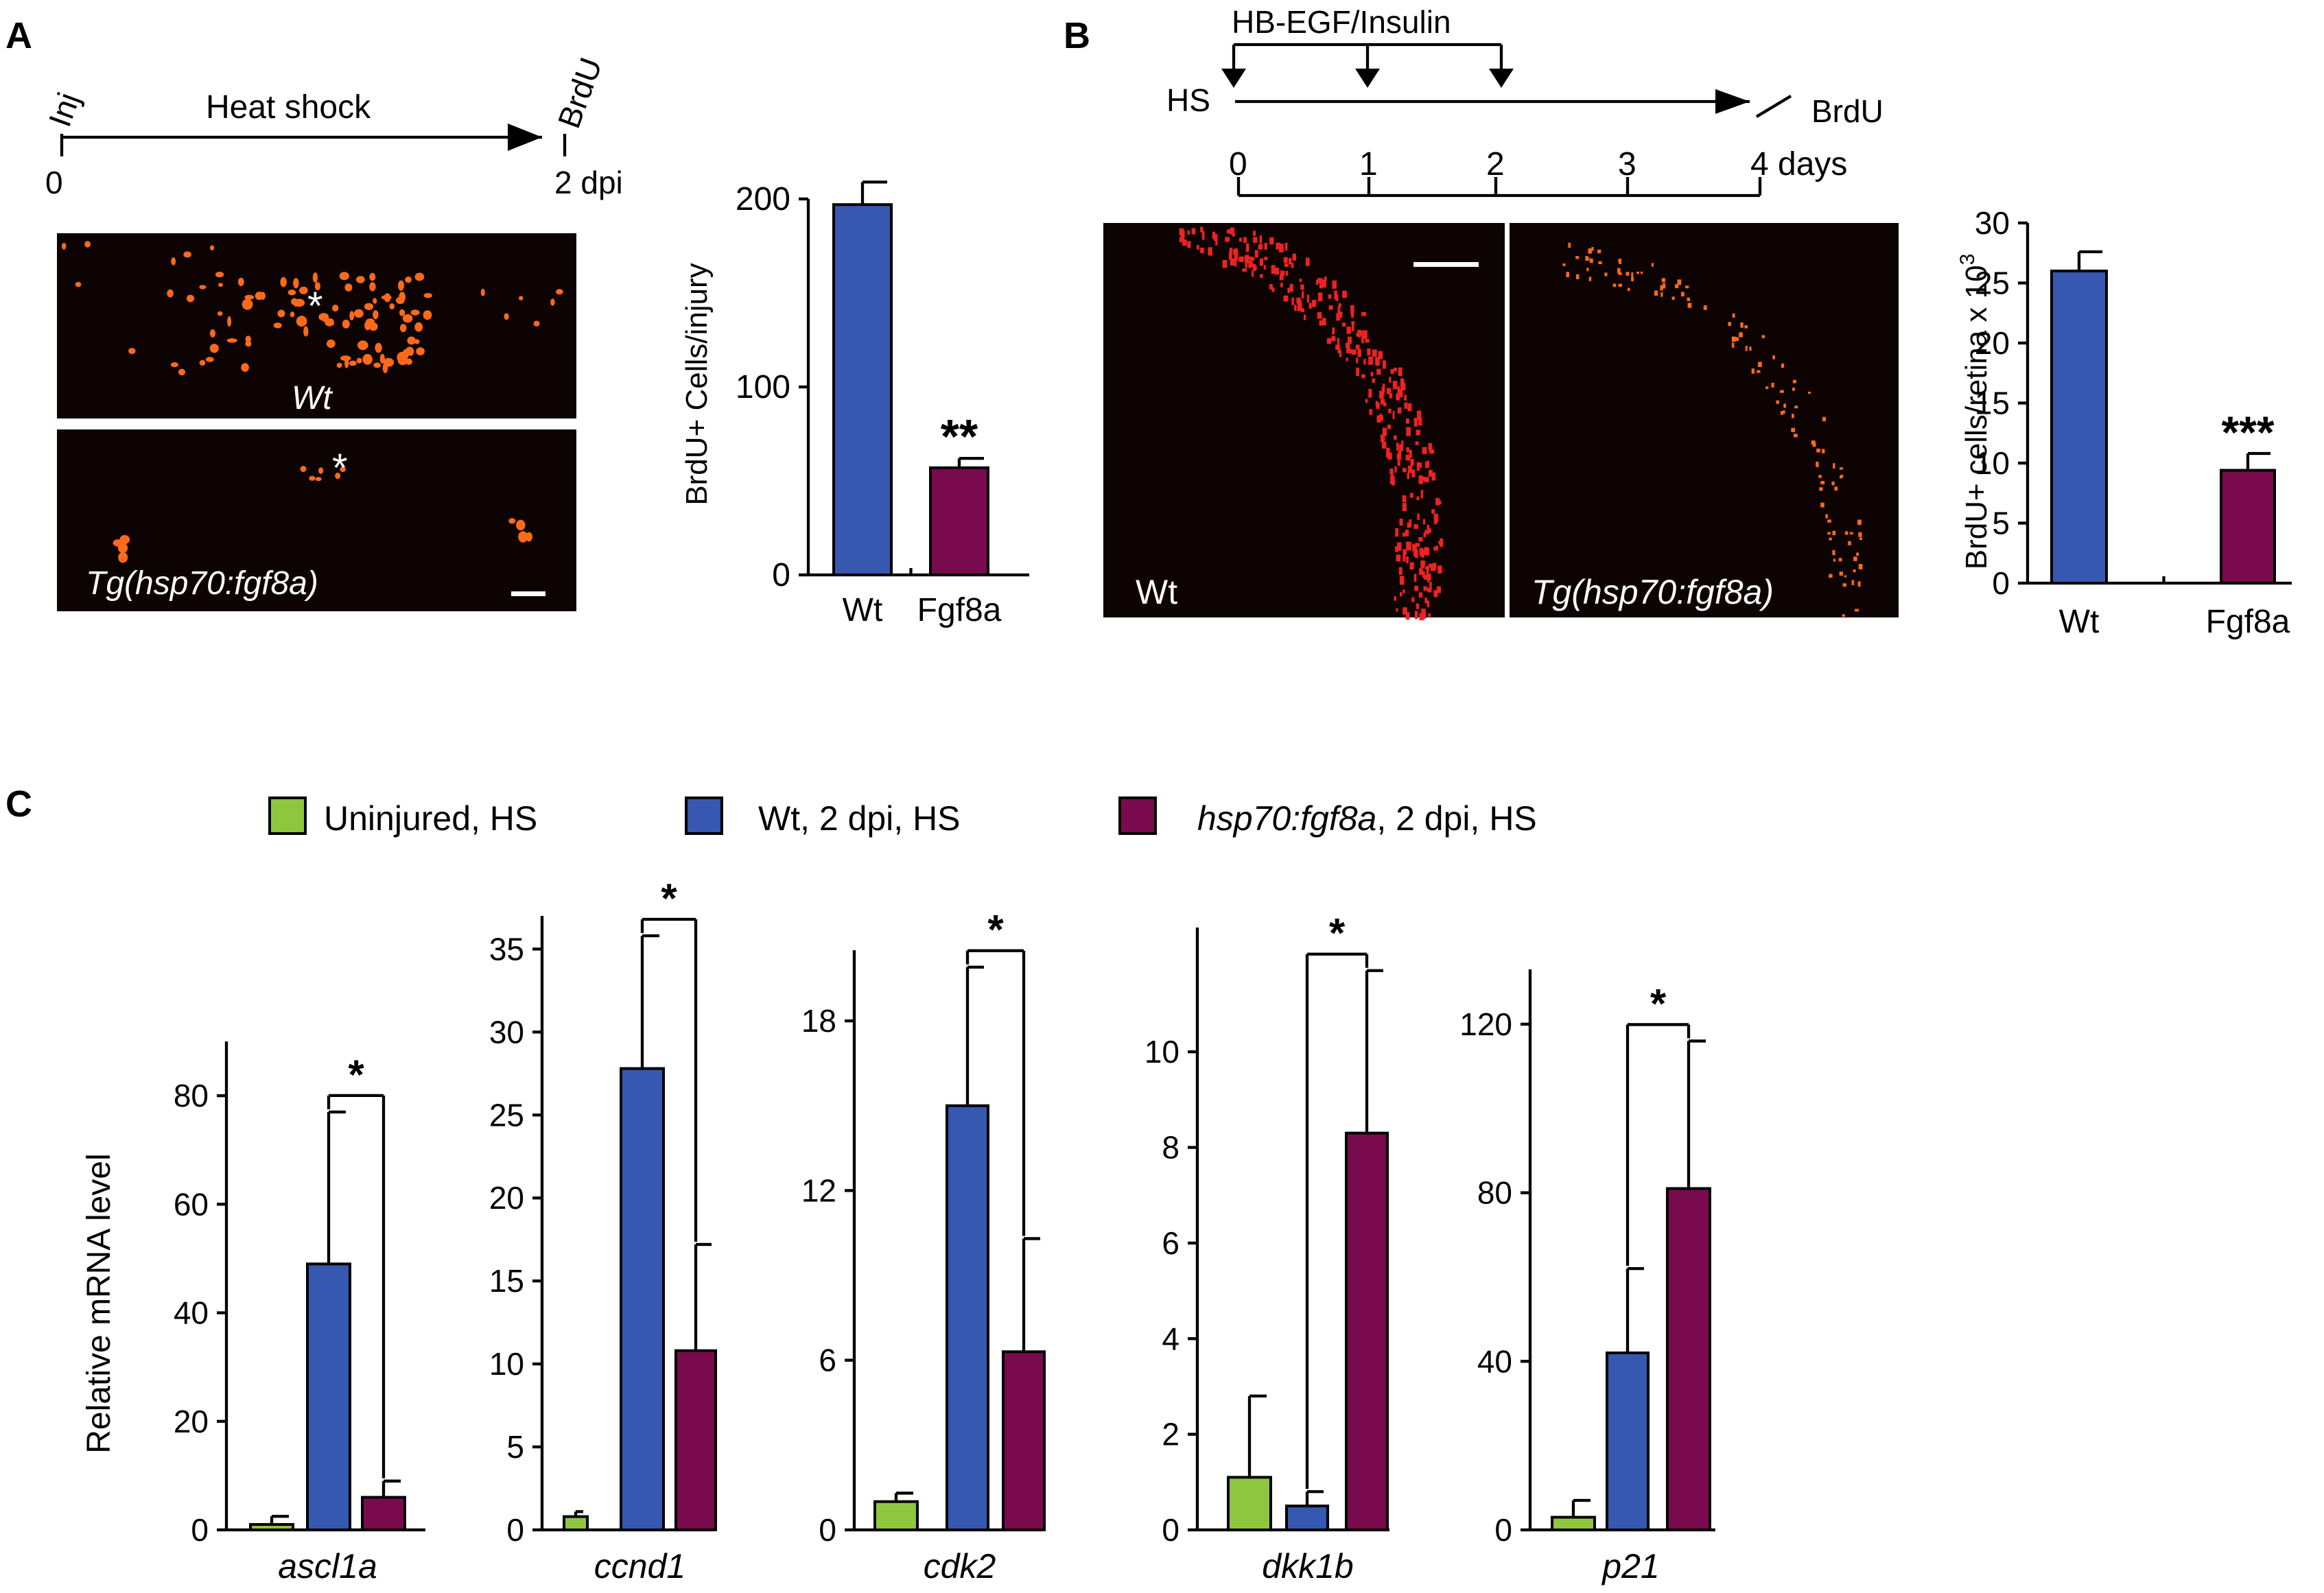  Describe the element at coordinates (506, 1032) in the screenshot. I see `y-tick-label: 30` at that location.